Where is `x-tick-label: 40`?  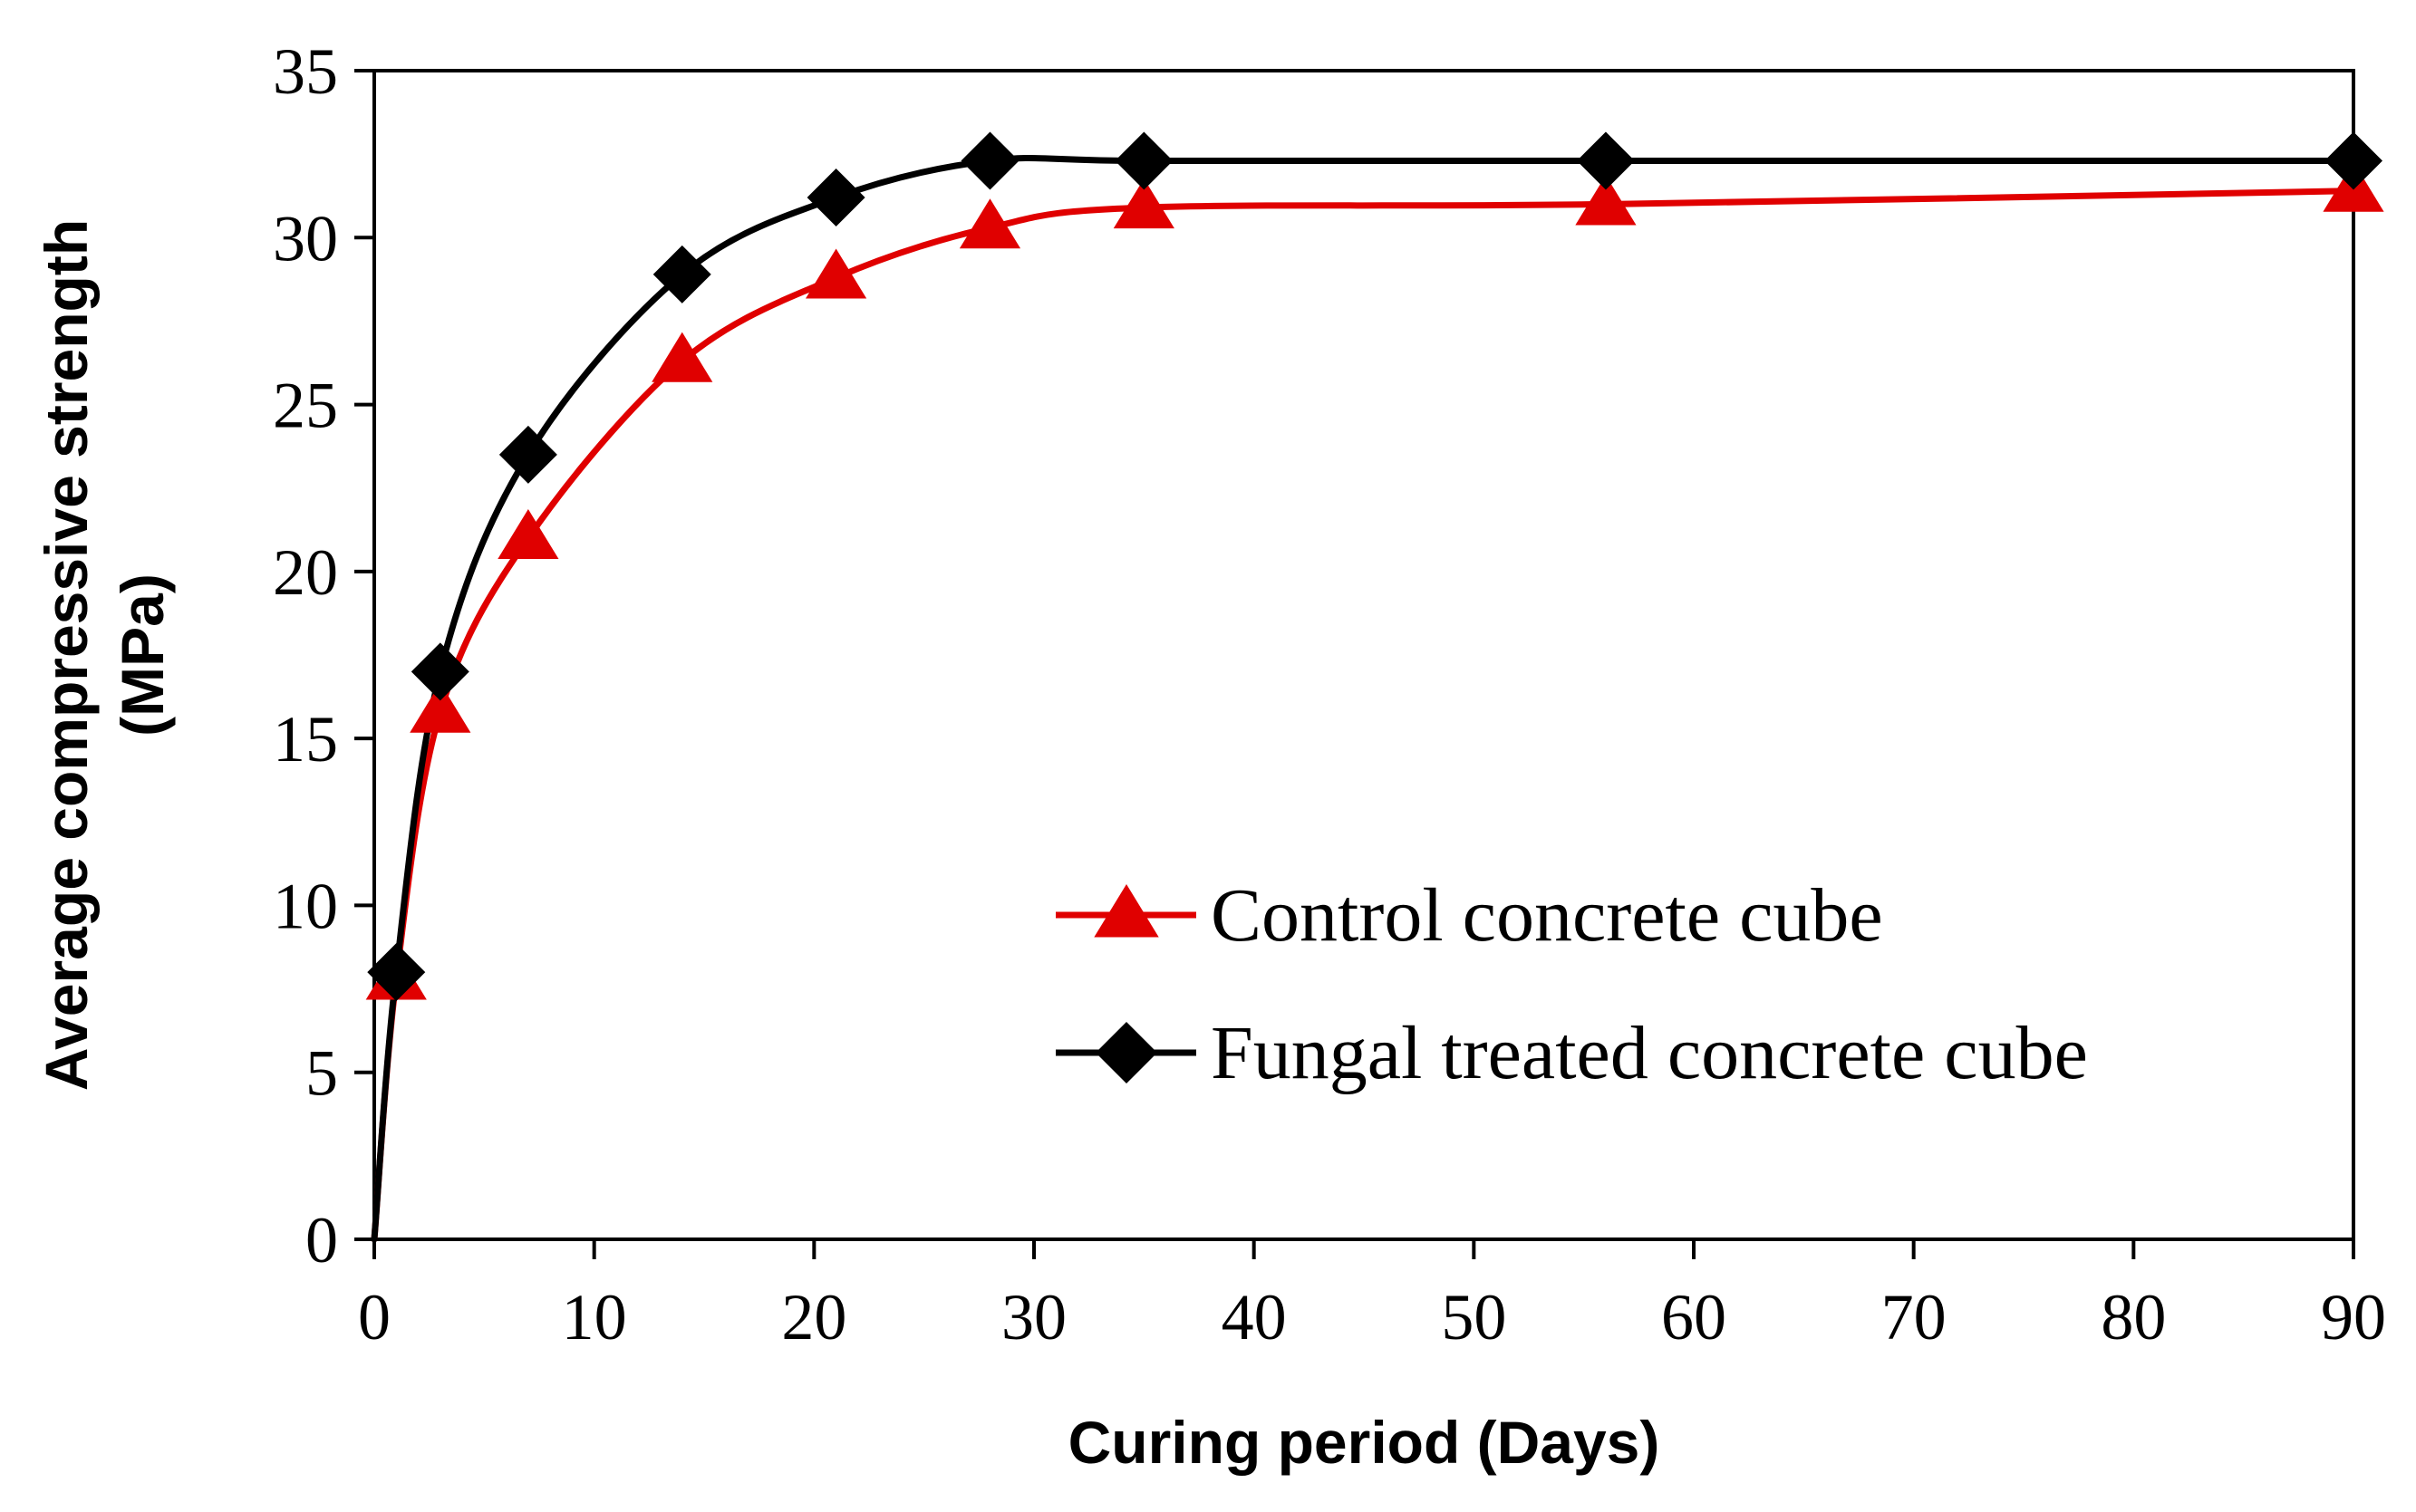
x-tick-label: 40 is located at coordinates (1254, 1317).